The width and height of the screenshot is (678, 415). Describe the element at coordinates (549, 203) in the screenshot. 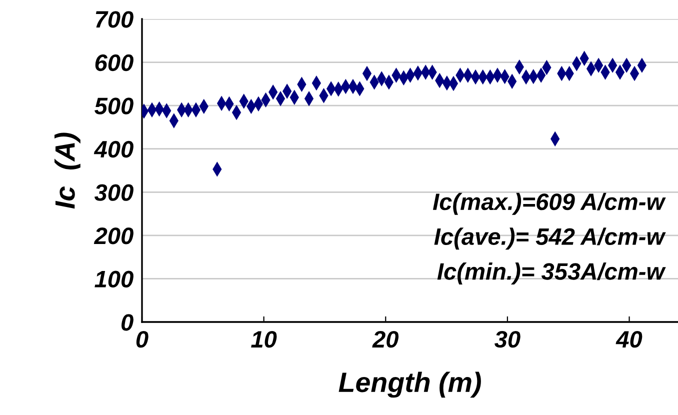

I see `annotation: Ic(max.)=609 A/cm-w` at that location.